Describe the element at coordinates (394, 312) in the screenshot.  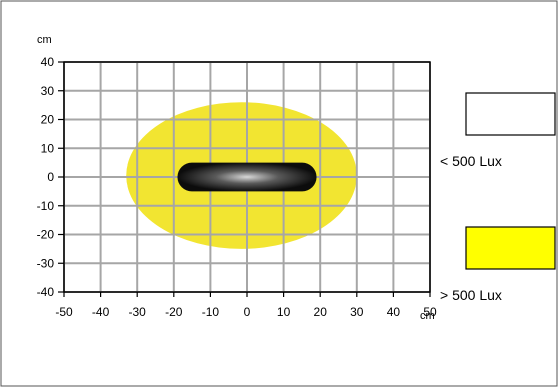
I see `x-tick-label: 40` at that location.